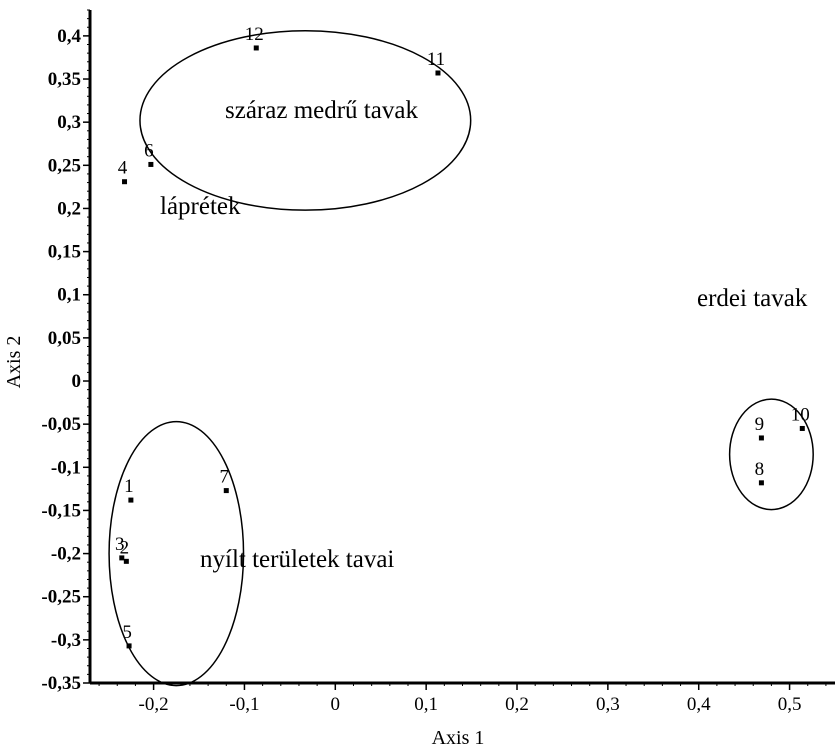  What do you see at coordinates (61, 597) in the screenshot?
I see `y-tick-label: -0,25` at bounding box center [61, 597].